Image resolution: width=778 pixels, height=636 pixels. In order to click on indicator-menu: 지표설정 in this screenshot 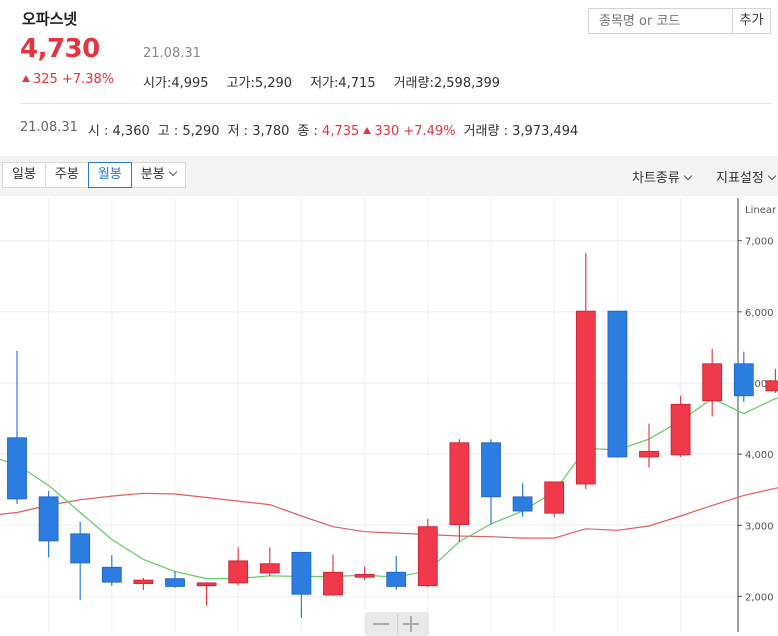, I will do `click(746, 176)`.